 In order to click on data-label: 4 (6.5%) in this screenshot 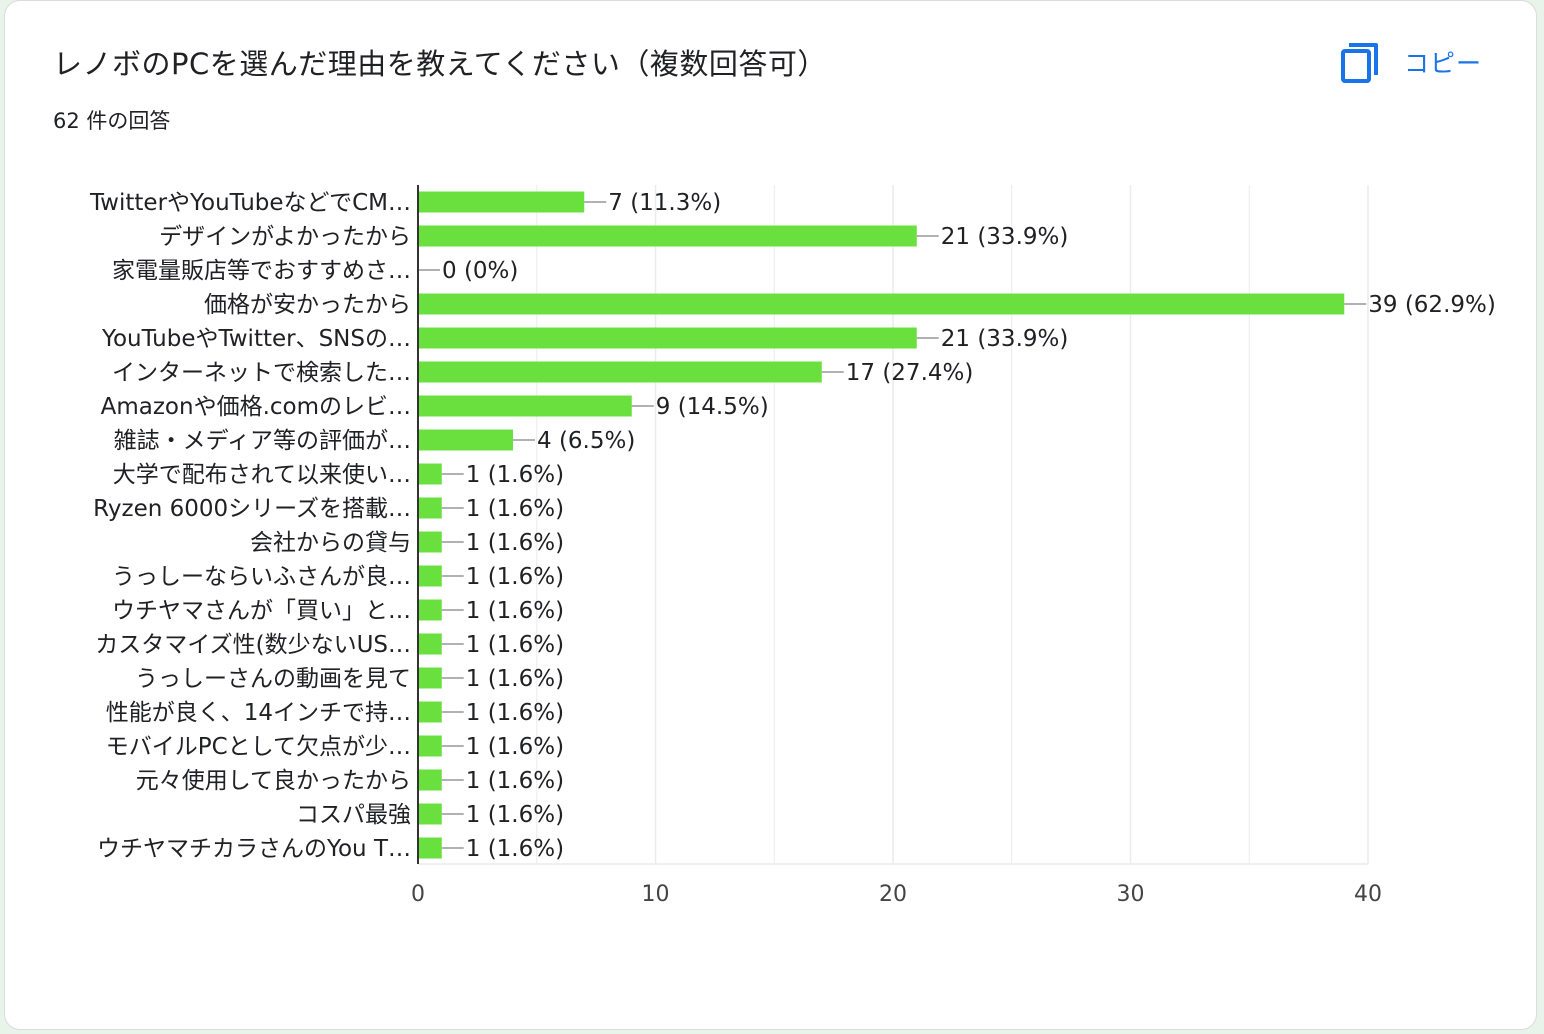, I will do `click(586, 441)`.